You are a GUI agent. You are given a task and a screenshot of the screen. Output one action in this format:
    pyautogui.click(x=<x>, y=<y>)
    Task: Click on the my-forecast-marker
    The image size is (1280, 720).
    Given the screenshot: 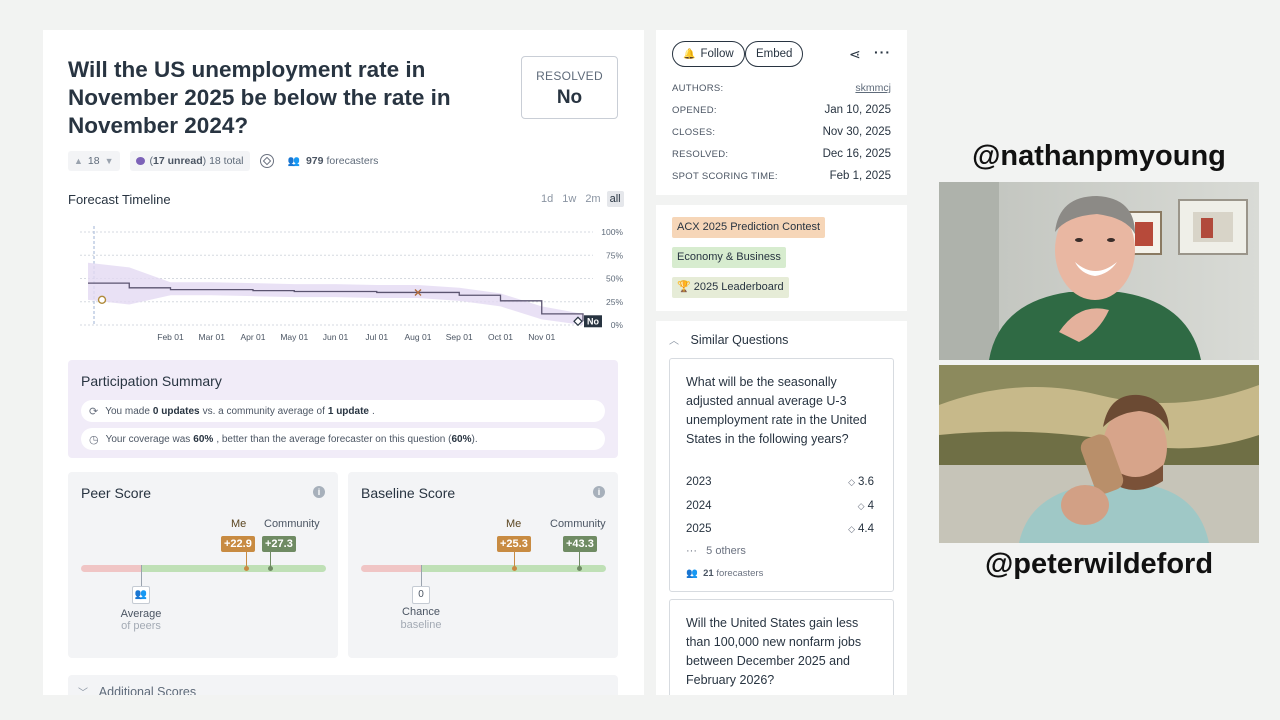 What is the action you would take?
    pyautogui.click(x=102, y=300)
    